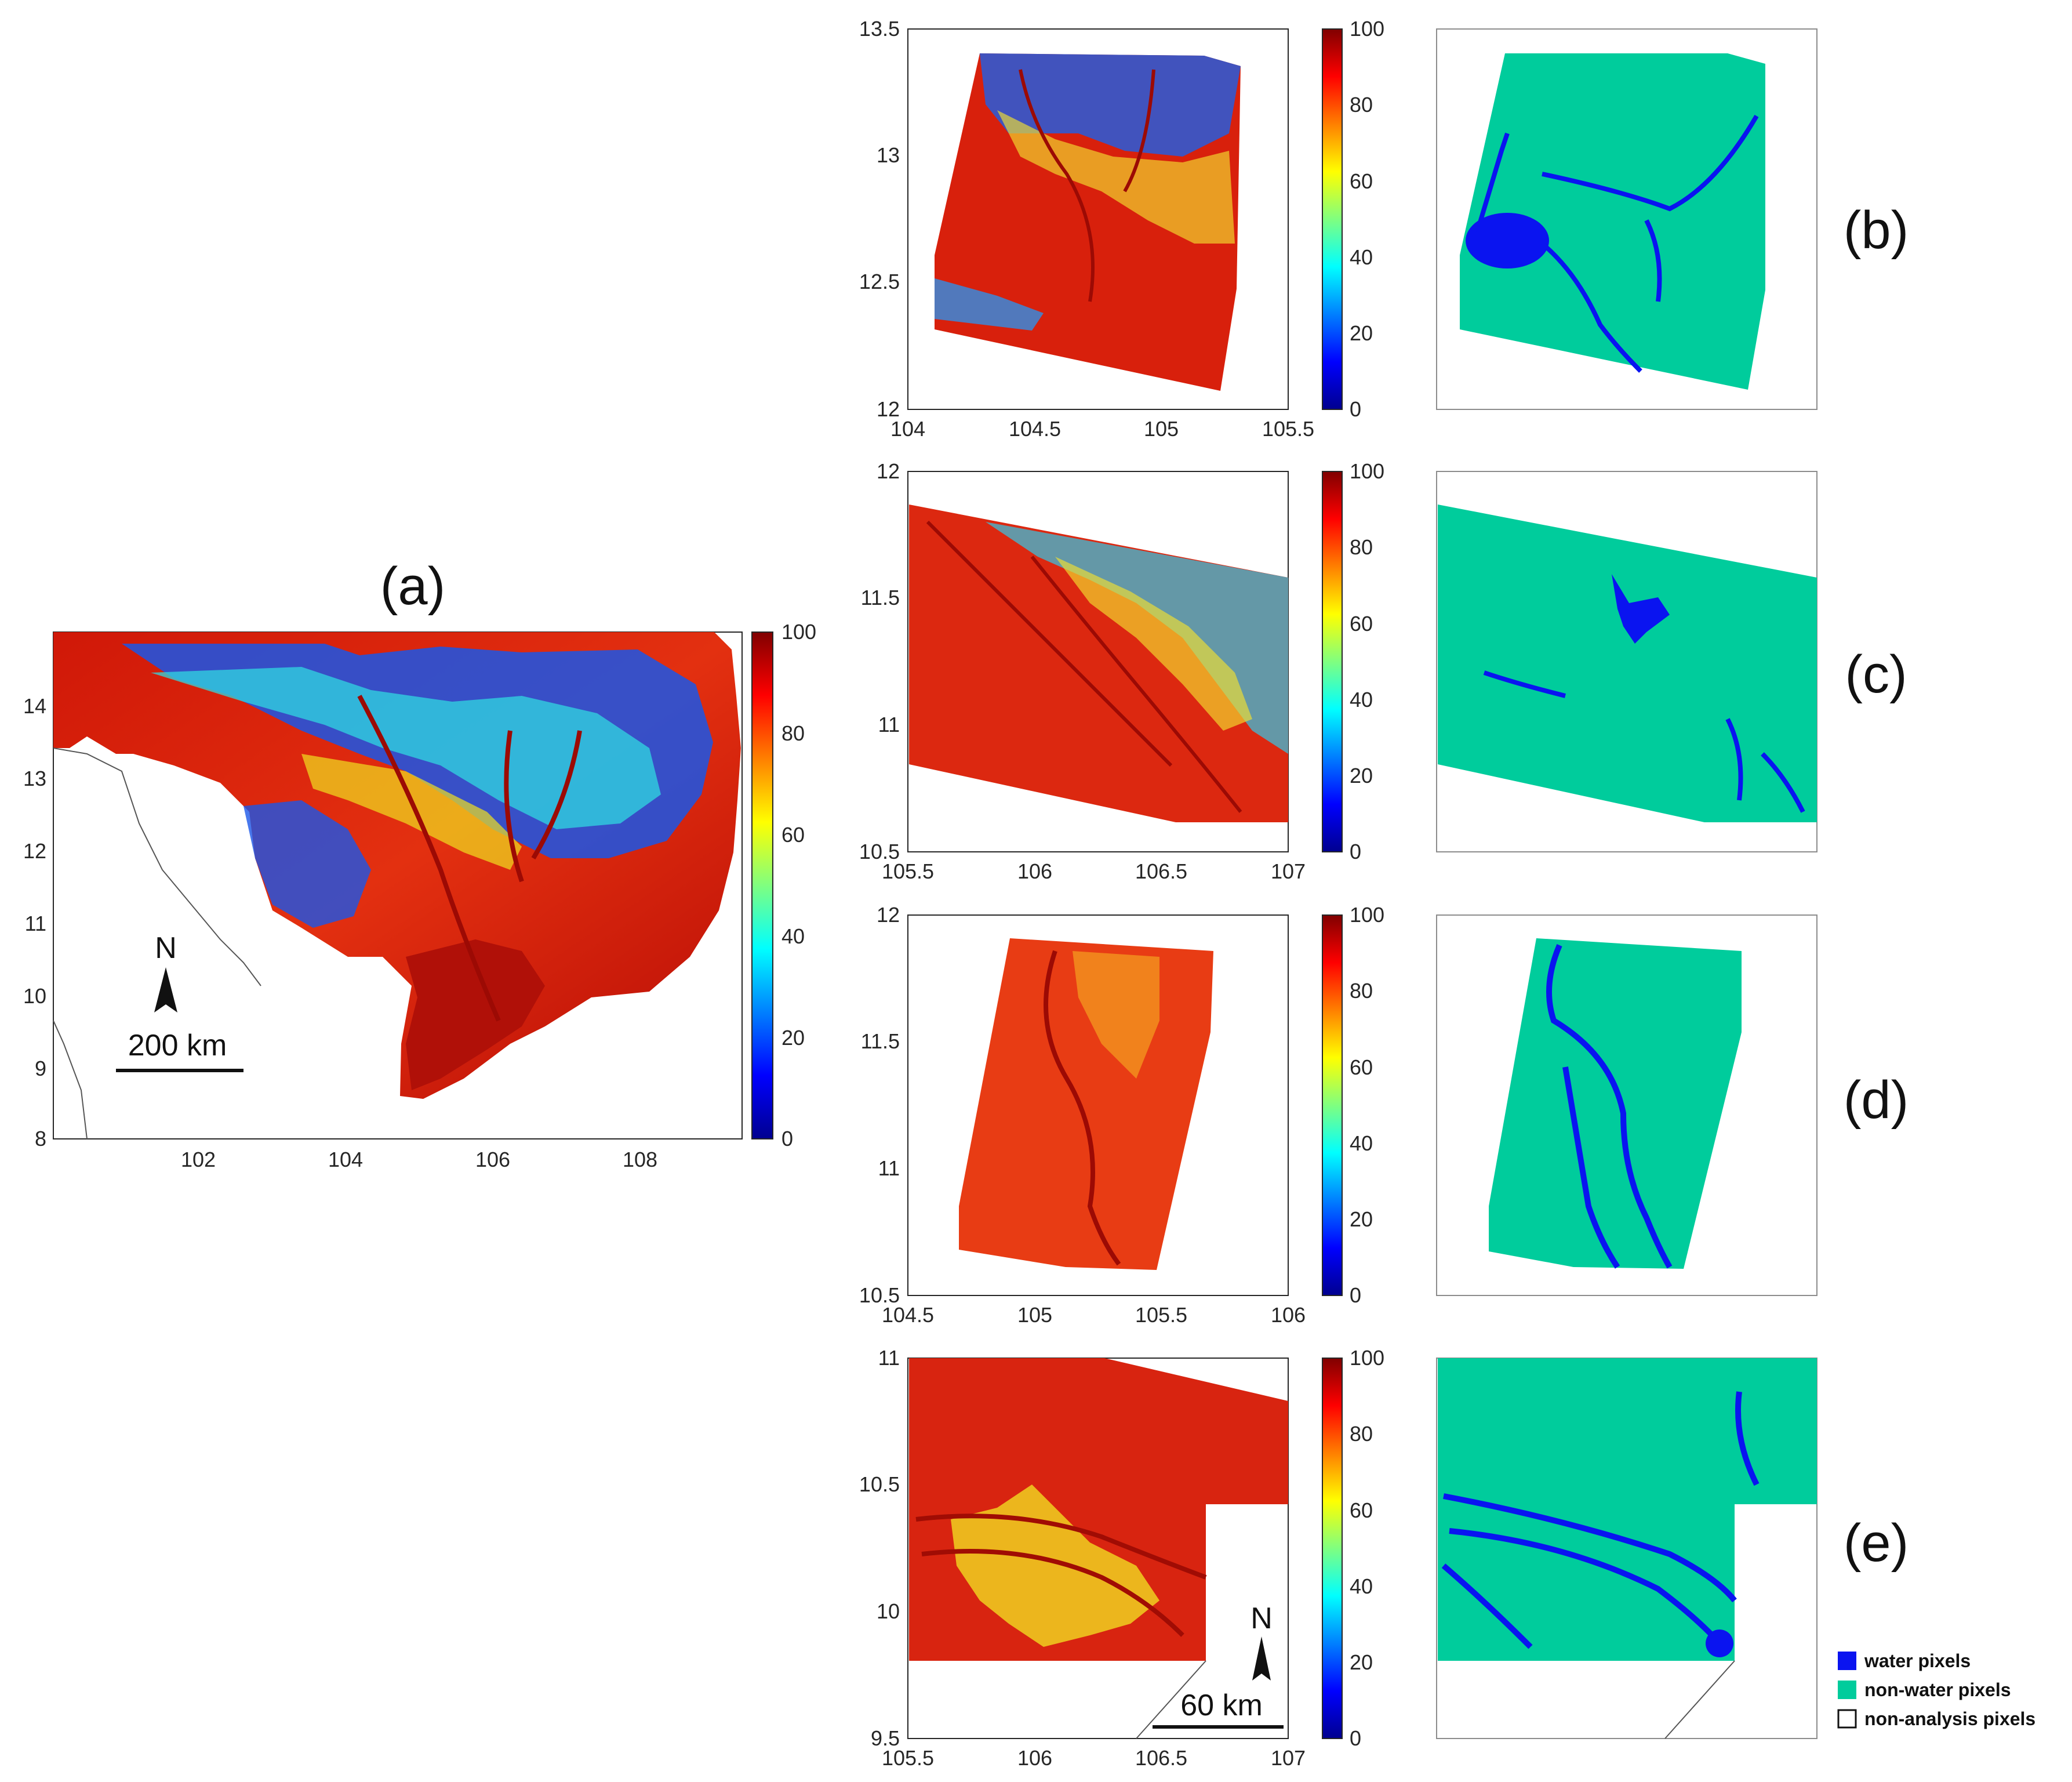  I want to click on panel-b-transition, so click(1116, 177).